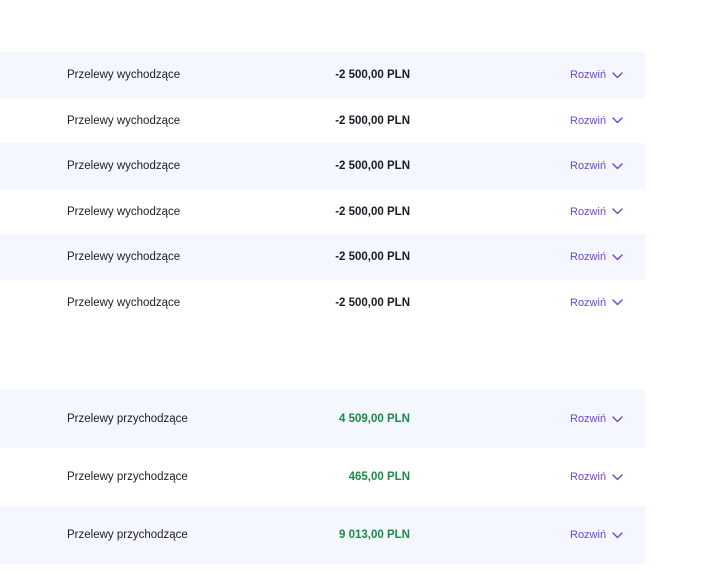  What do you see at coordinates (374, 419) in the screenshot?
I see `row-amount: 4 509,00 PLN` at bounding box center [374, 419].